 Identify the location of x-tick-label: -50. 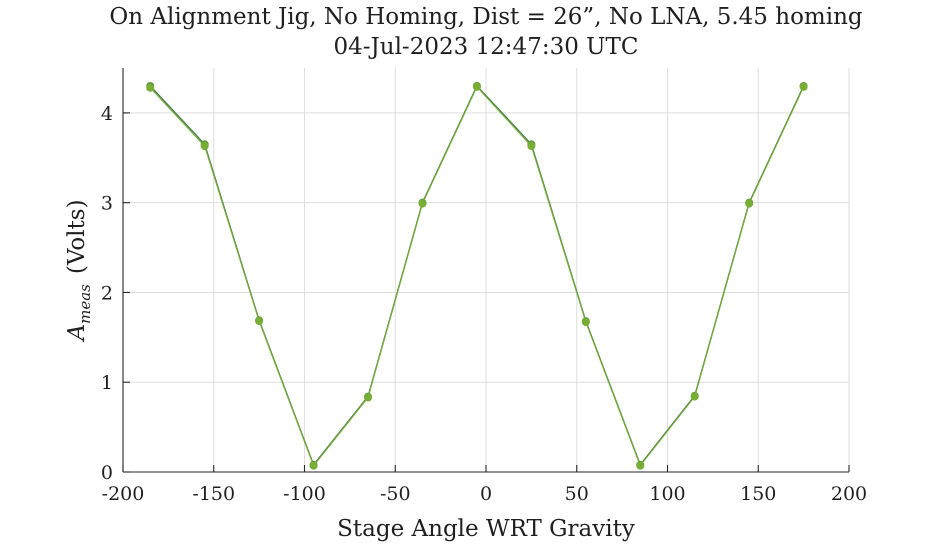
(395, 494).